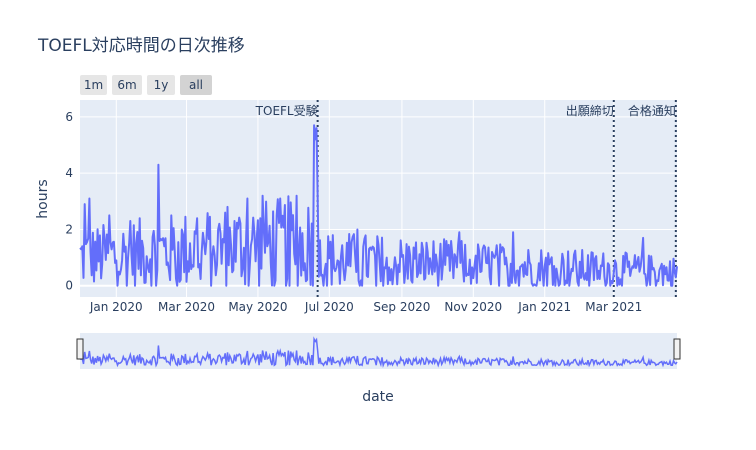 The width and height of the screenshot is (756, 450). I want to click on event-label: TOEFL受験, so click(286, 110).